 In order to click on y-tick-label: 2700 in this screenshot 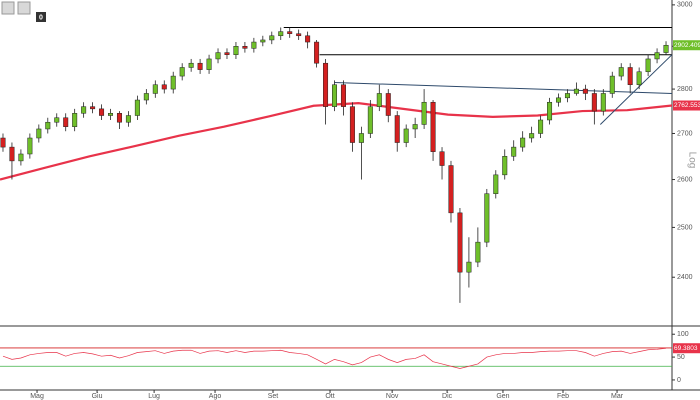, I will do `click(685, 133)`.